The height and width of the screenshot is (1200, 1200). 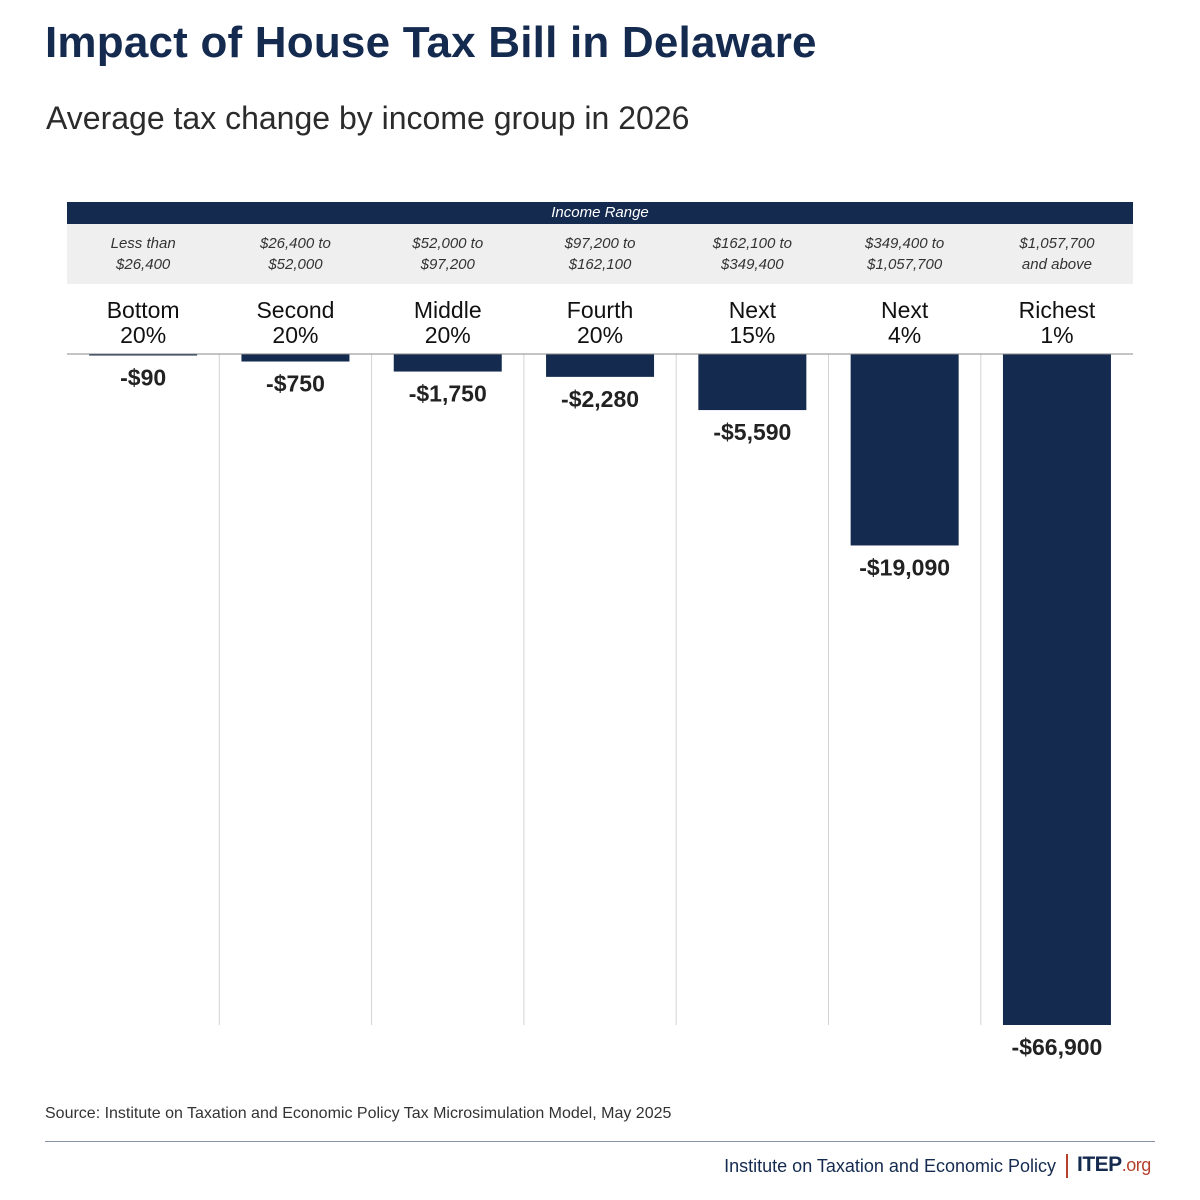 I want to click on value-label: -$750, so click(x=295, y=384).